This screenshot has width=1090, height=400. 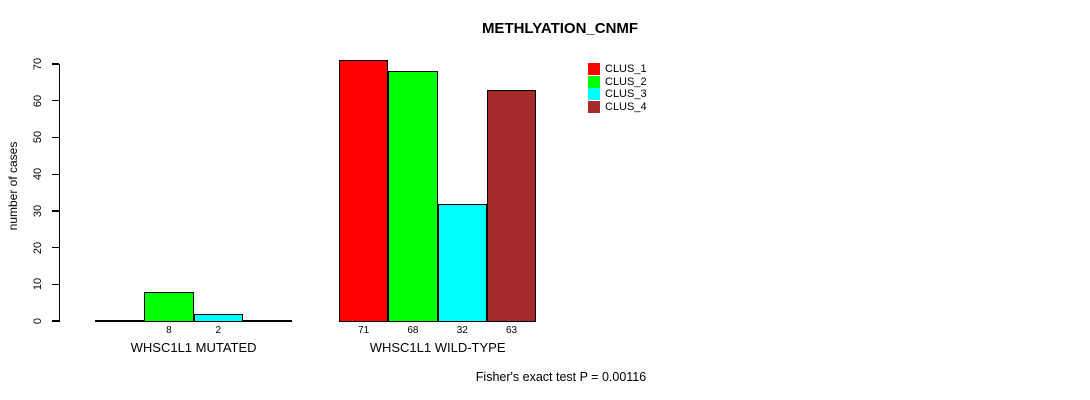 What do you see at coordinates (626, 69) in the screenshot?
I see `legend-label: CLUS_1` at bounding box center [626, 69].